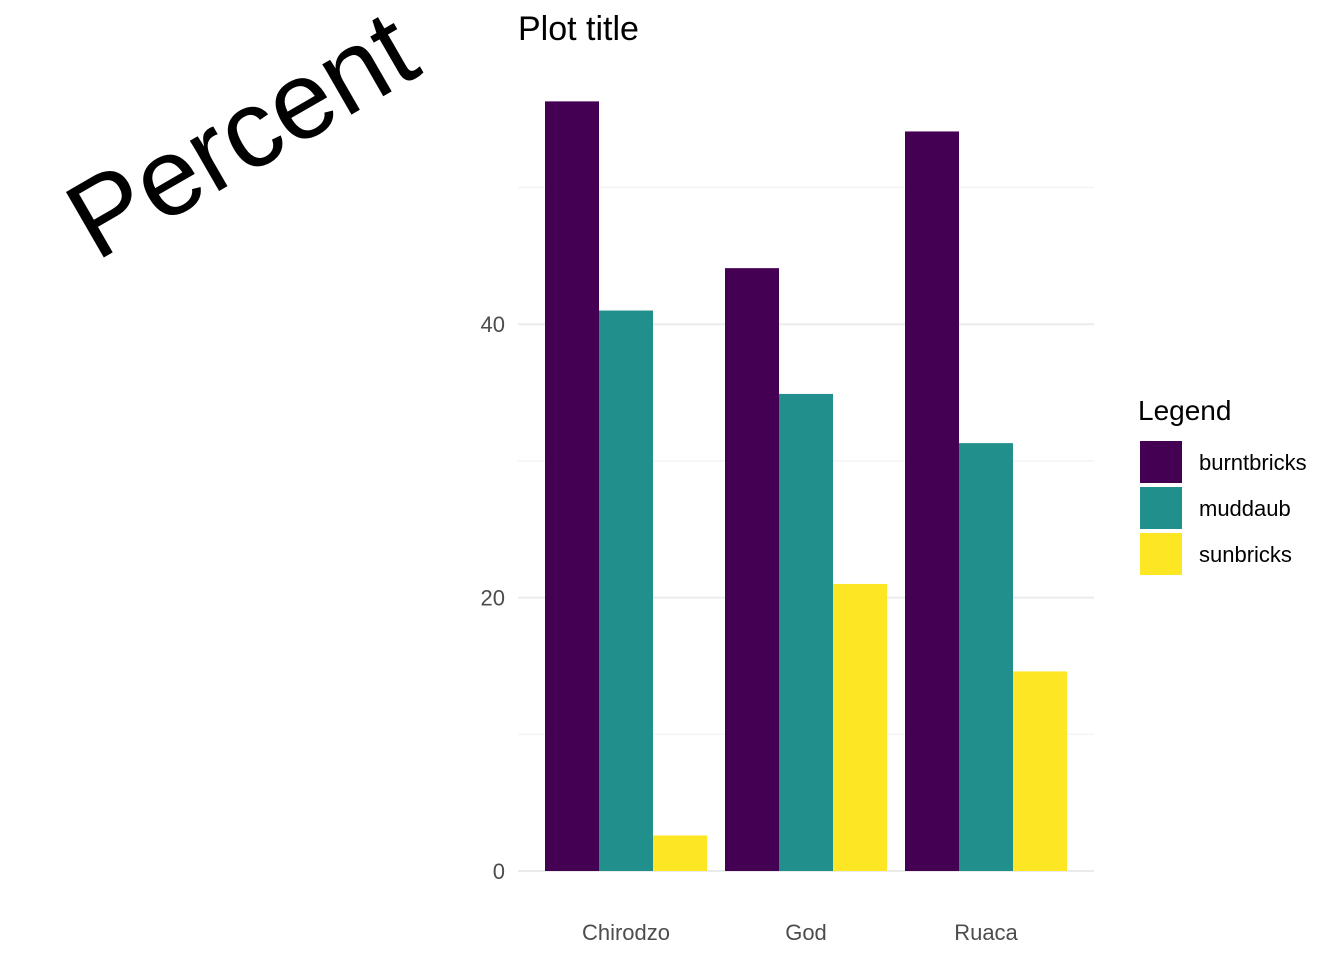  What do you see at coordinates (1161, 462) in the screenshot?
I see `legend-swatch-burntbricks` at bounding box center [1161, 462].